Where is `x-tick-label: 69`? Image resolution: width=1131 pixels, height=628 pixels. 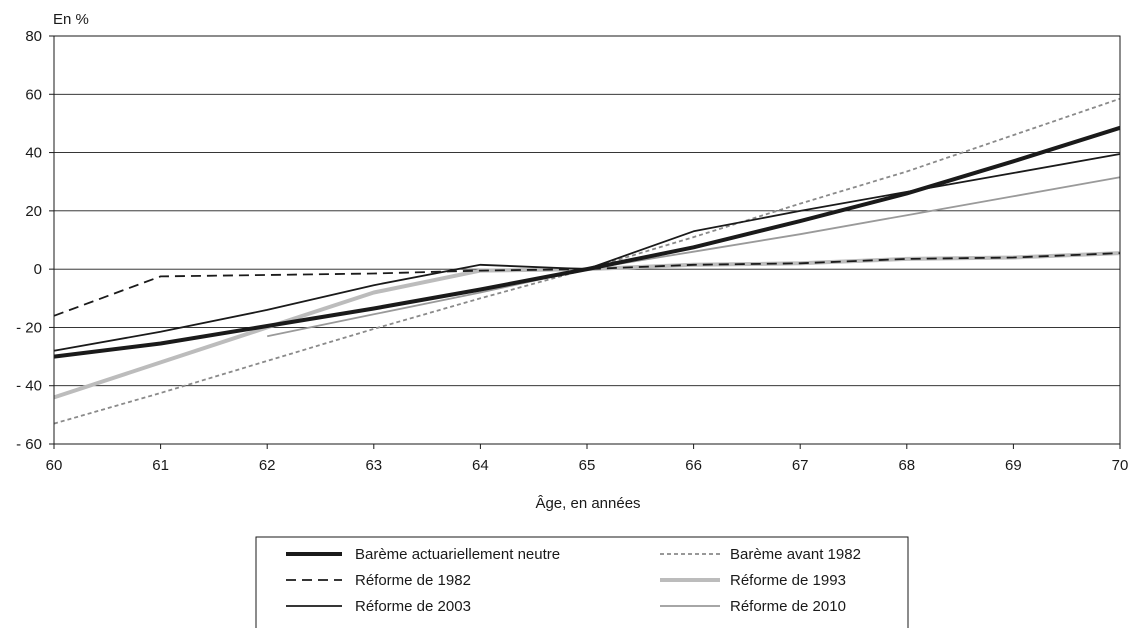
x-tick-label: 69 is located at coordinates (1013, 465).